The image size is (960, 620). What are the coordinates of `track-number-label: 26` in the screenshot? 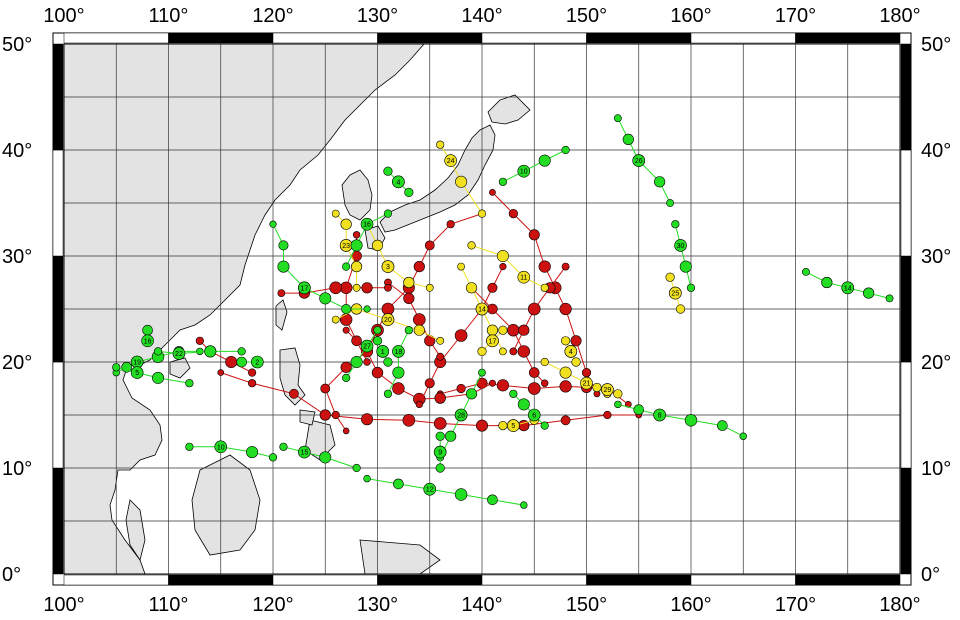 It's located at (639, 161).